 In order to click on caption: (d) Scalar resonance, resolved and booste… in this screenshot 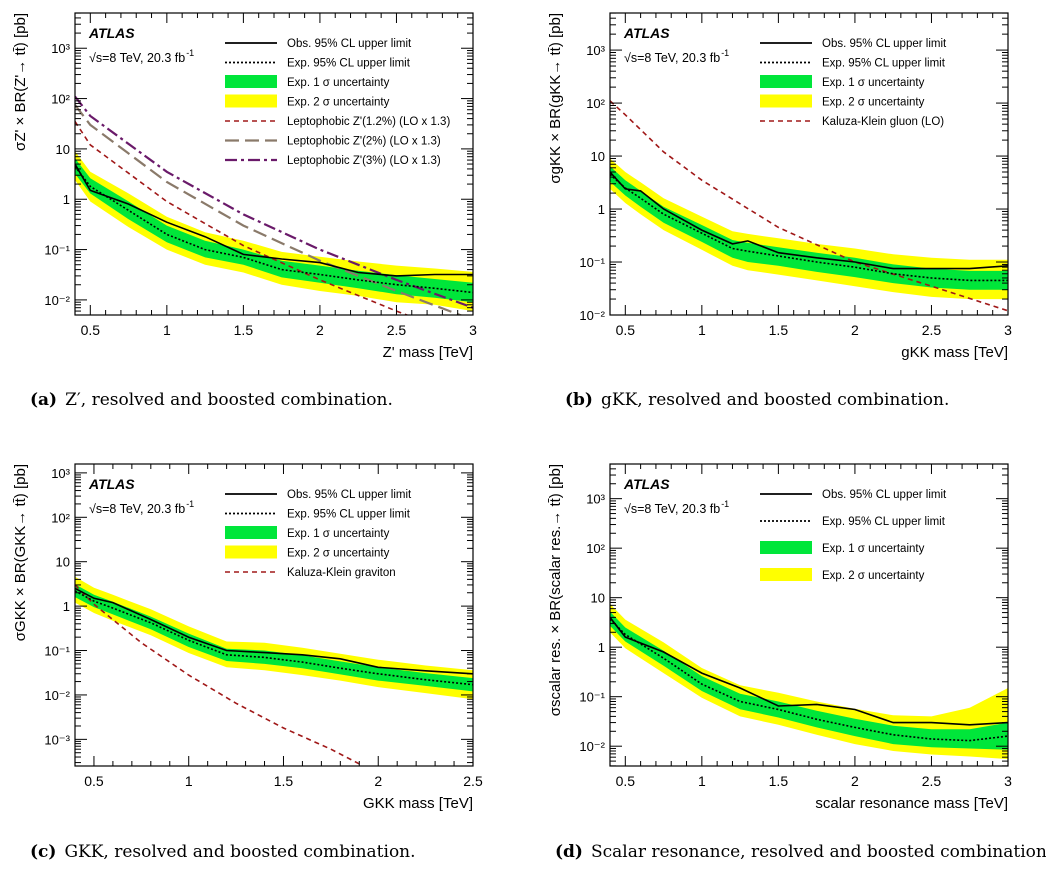, I will do `click(800, 852)`.